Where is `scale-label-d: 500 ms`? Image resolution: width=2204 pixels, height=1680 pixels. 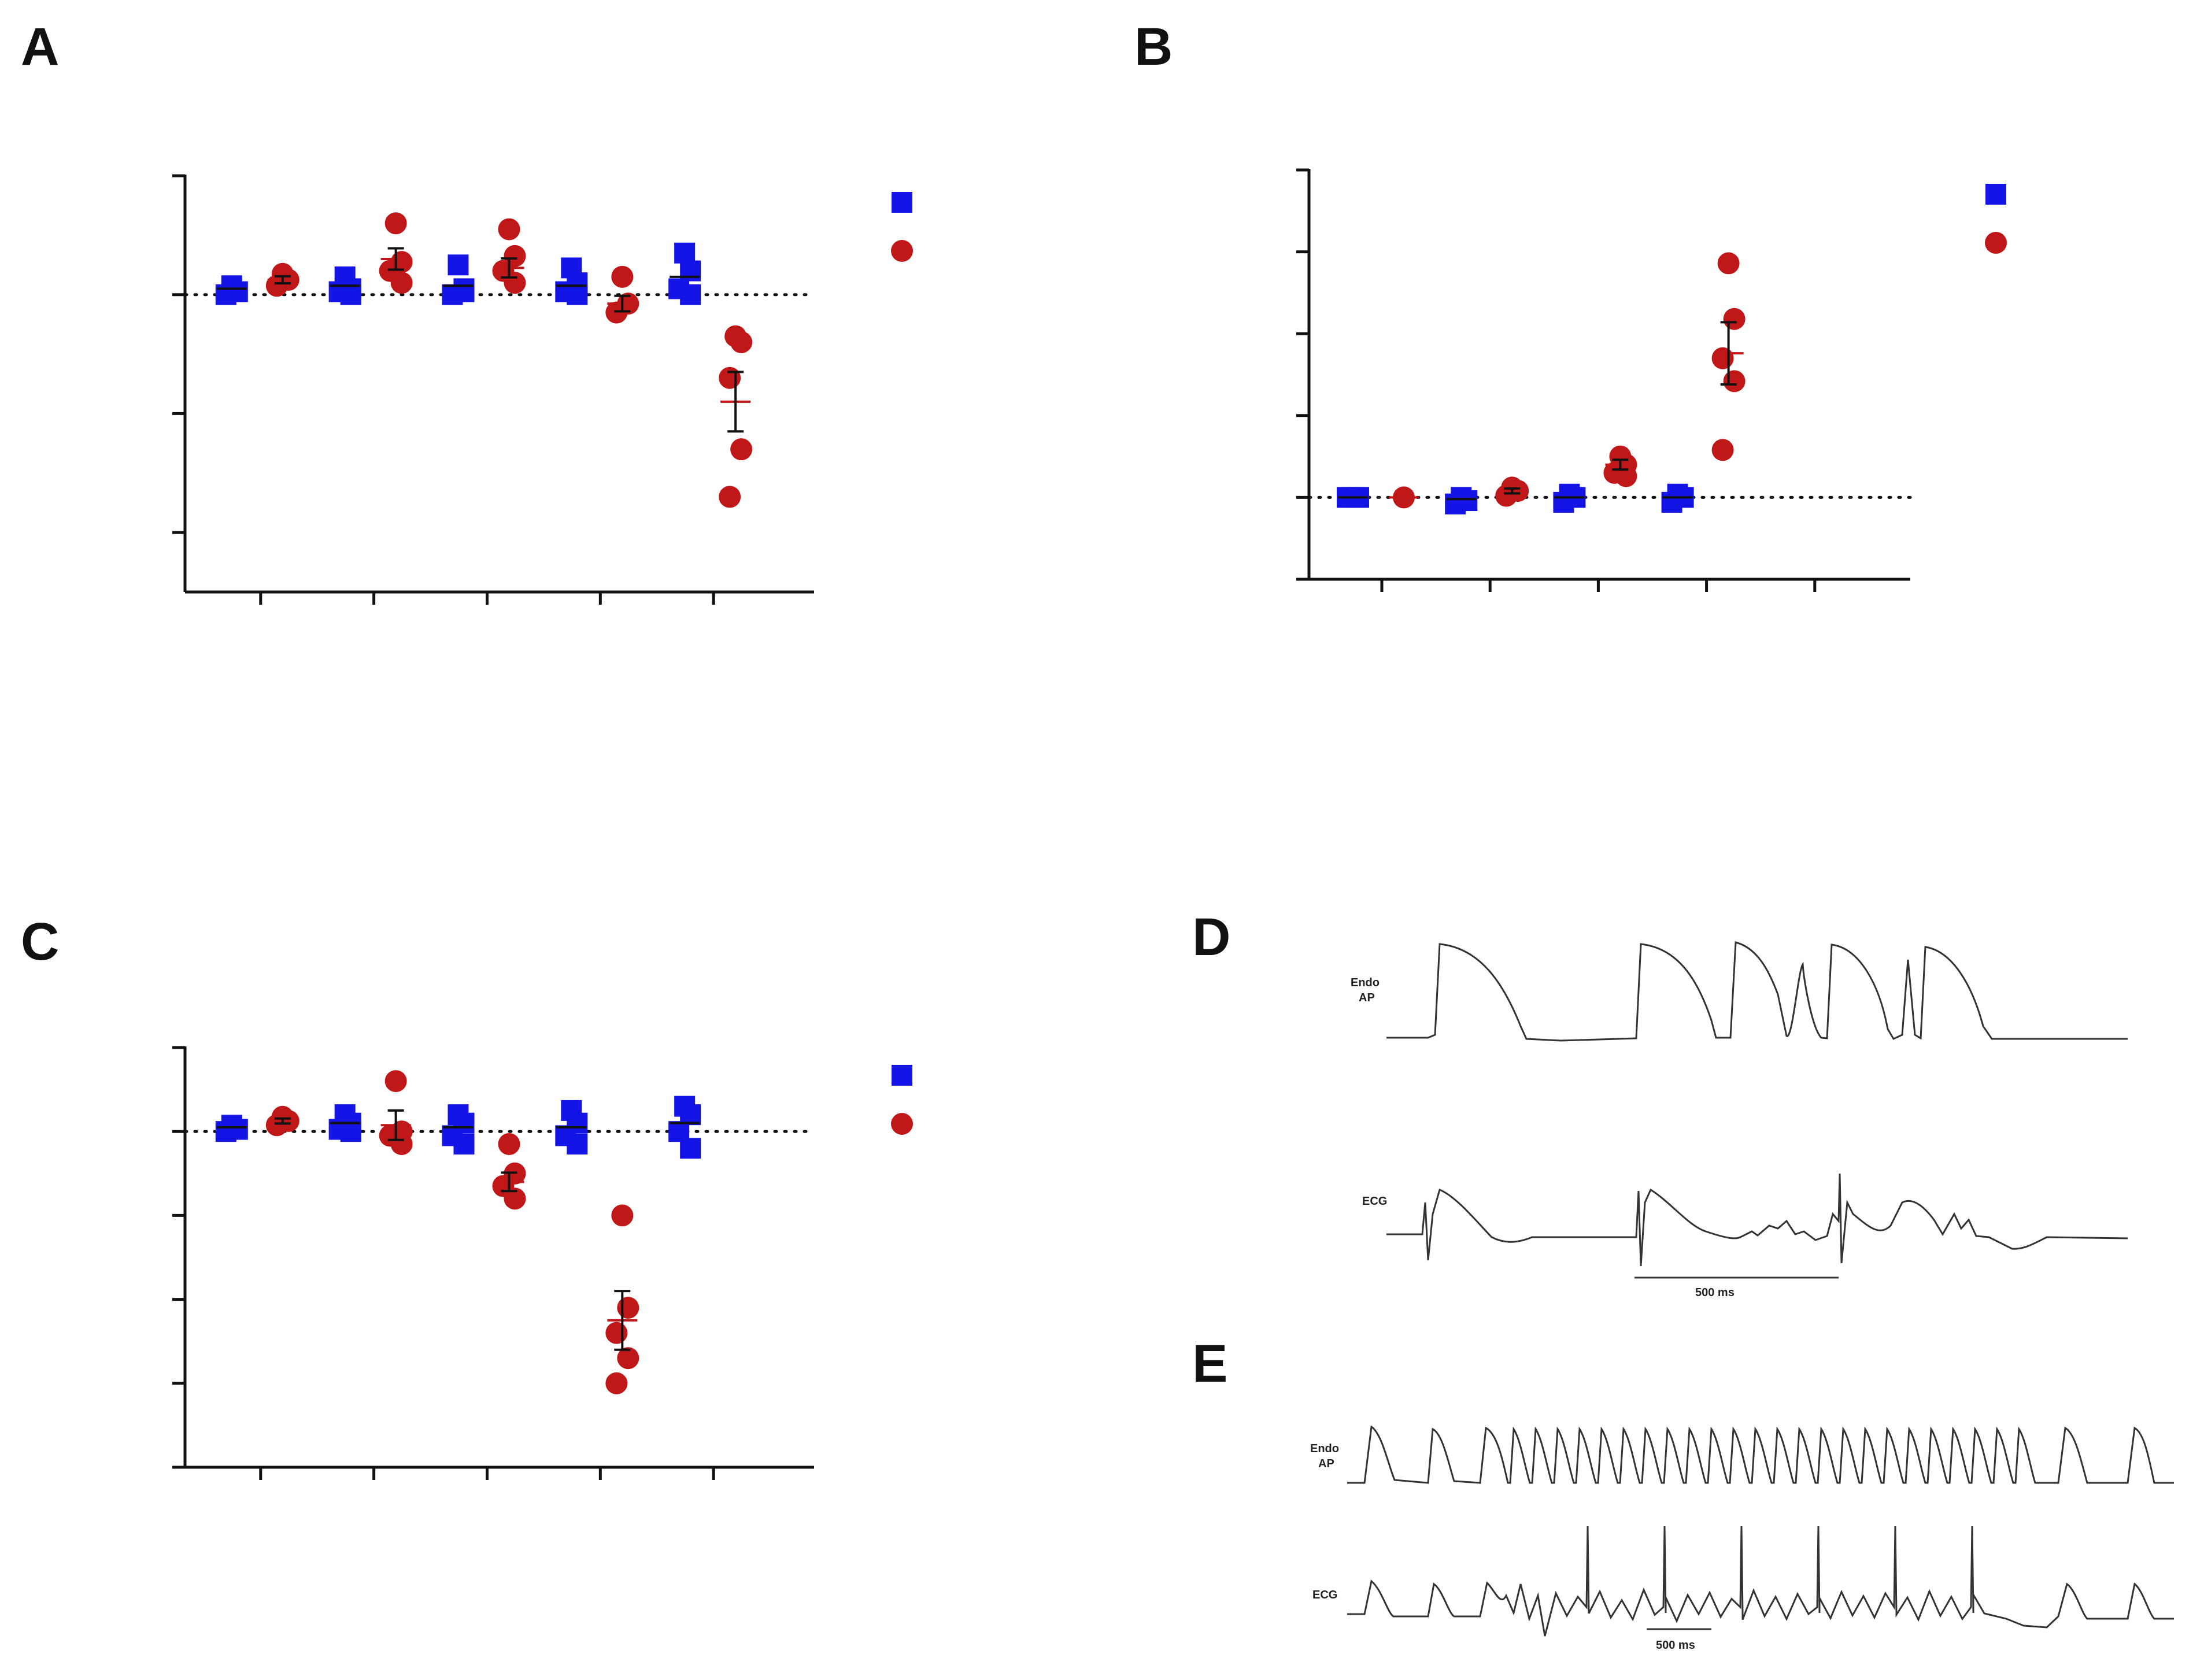 scale-label-d: 500 ms is located at coordinates (1715, 1292).